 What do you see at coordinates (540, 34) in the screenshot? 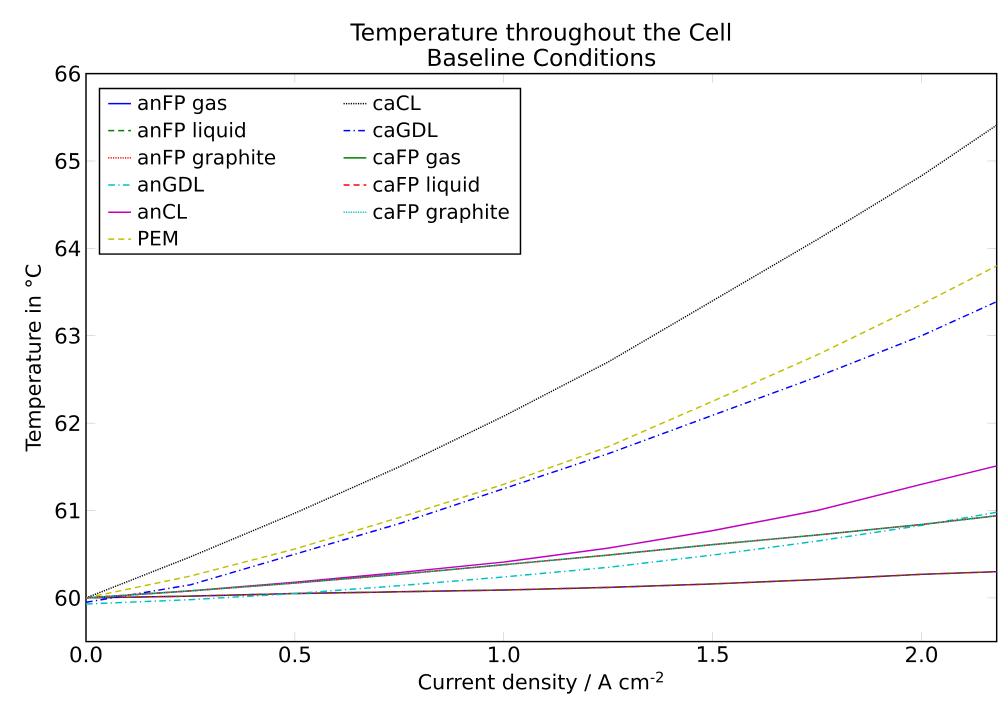
I see `chart-title: Temperature throughout the Cell` at bounding box center [540, 34].